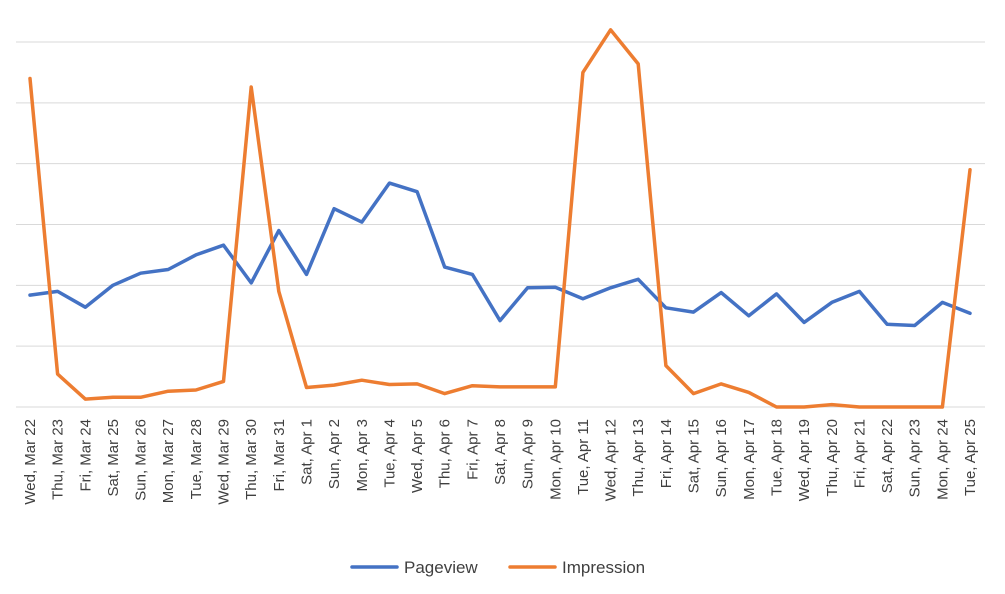 The width and height of the screenshot is (1005, 594). Describe the element at coordinates (776, 457) in the screenshot. I see `x-tick-label: Tue, Apr 18` at that location.